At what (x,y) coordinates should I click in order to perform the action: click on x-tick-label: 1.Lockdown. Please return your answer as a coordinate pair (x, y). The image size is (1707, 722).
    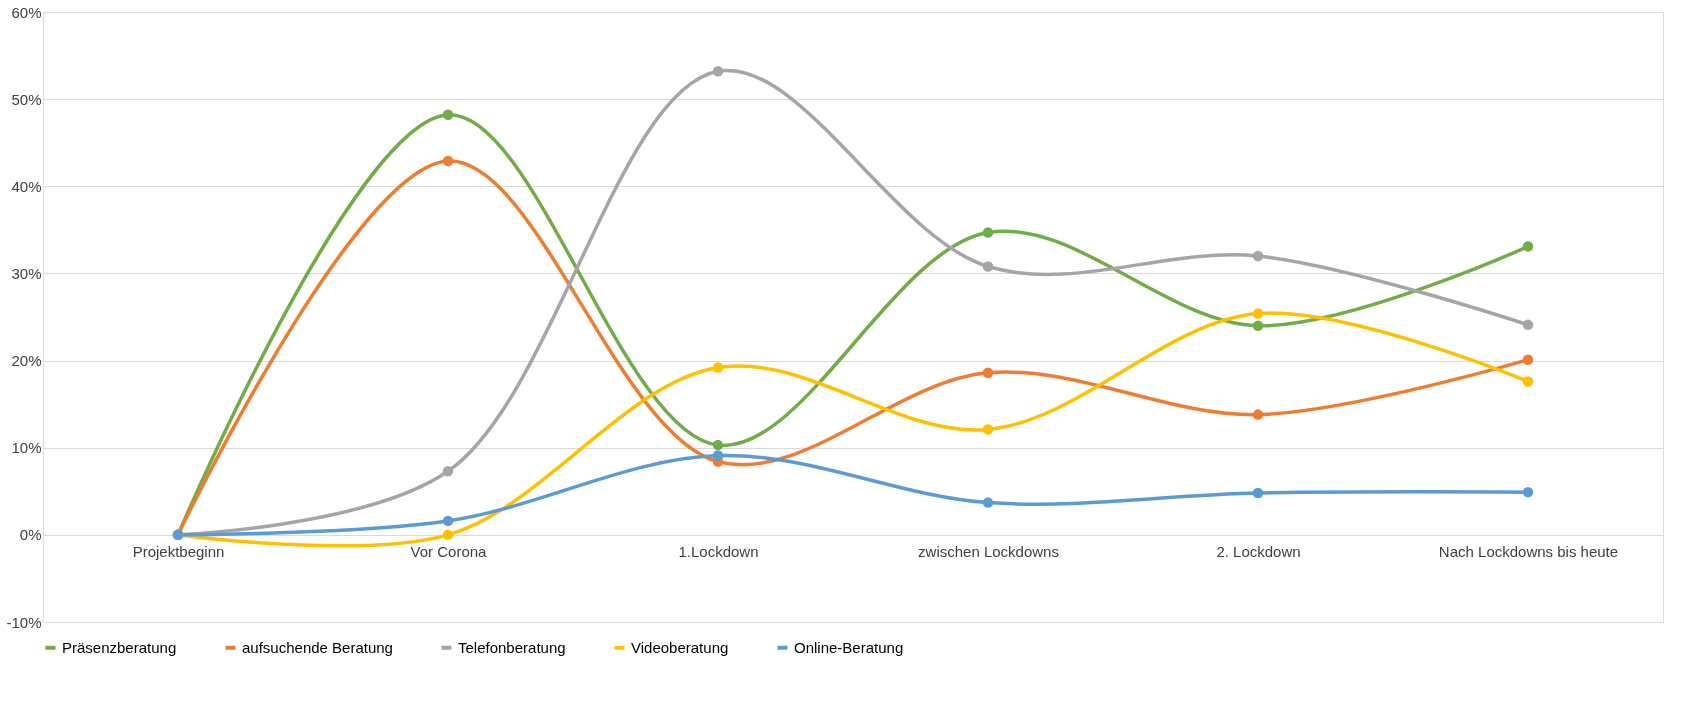
    Looking at the image, I should click on (718, 552).